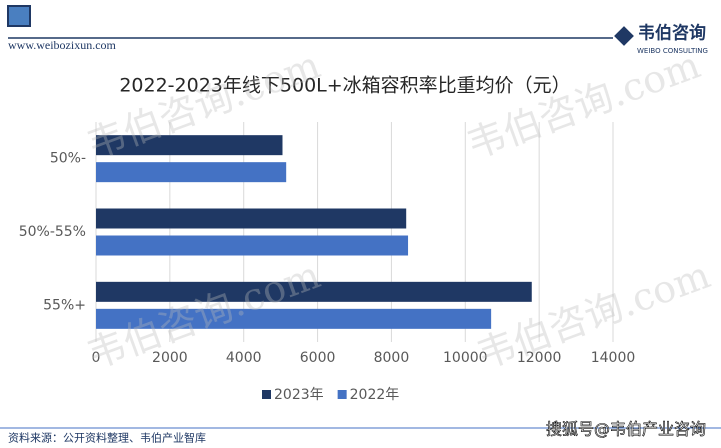 Image resolution: width=721 pixels, height=448 pixels. Describe the element at coordinates (52, 232) in the screenshot. I see `y-tick-label: 50%-55%` at that location.